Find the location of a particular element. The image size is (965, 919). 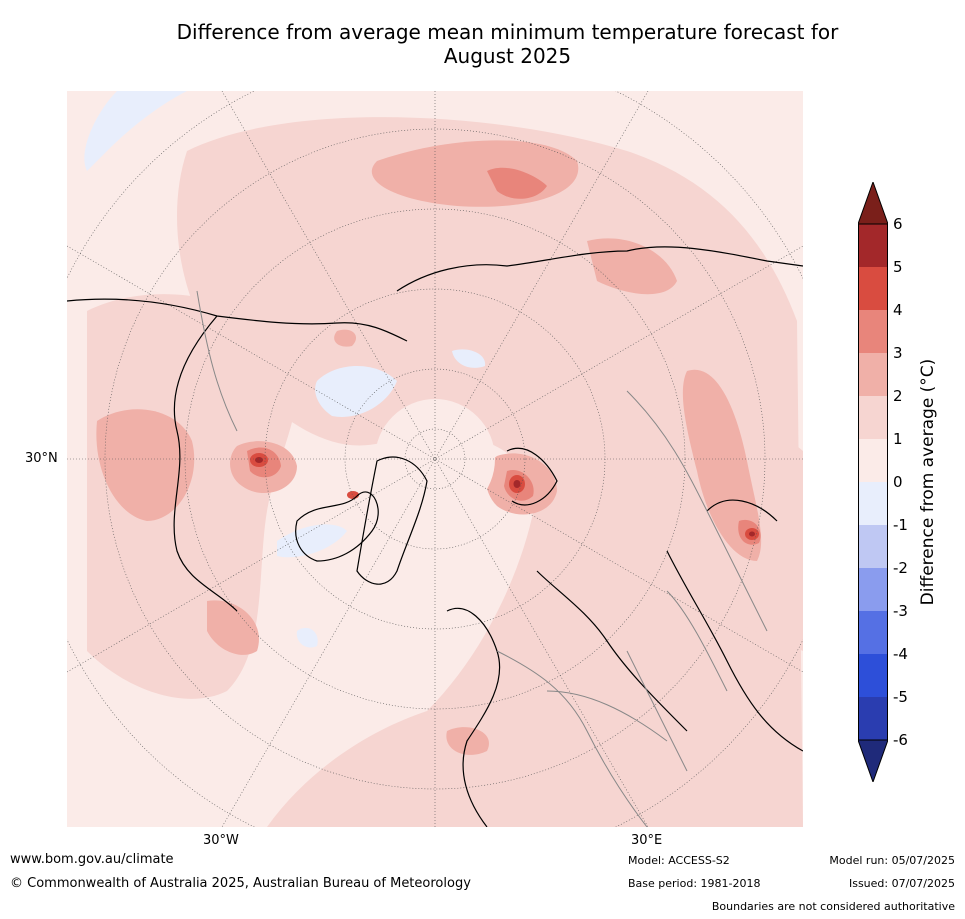

colorbar-tick-label: 2 is located at coordinates (898, 396).